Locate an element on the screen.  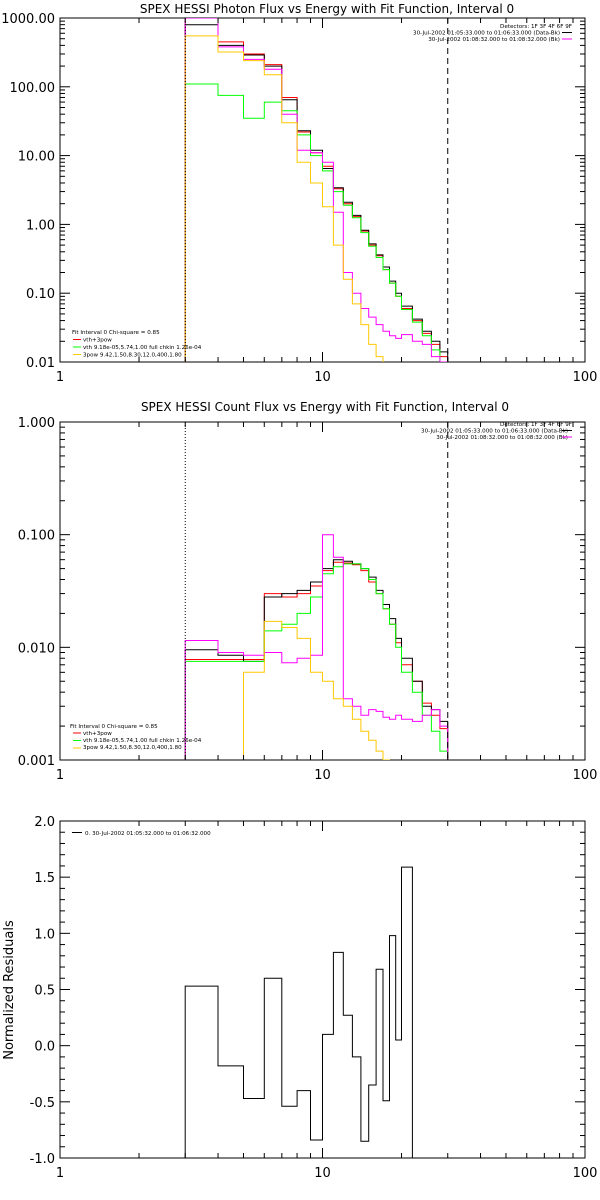
photon-y-tick-label: 0.01 is located at coordinates (40, 363).